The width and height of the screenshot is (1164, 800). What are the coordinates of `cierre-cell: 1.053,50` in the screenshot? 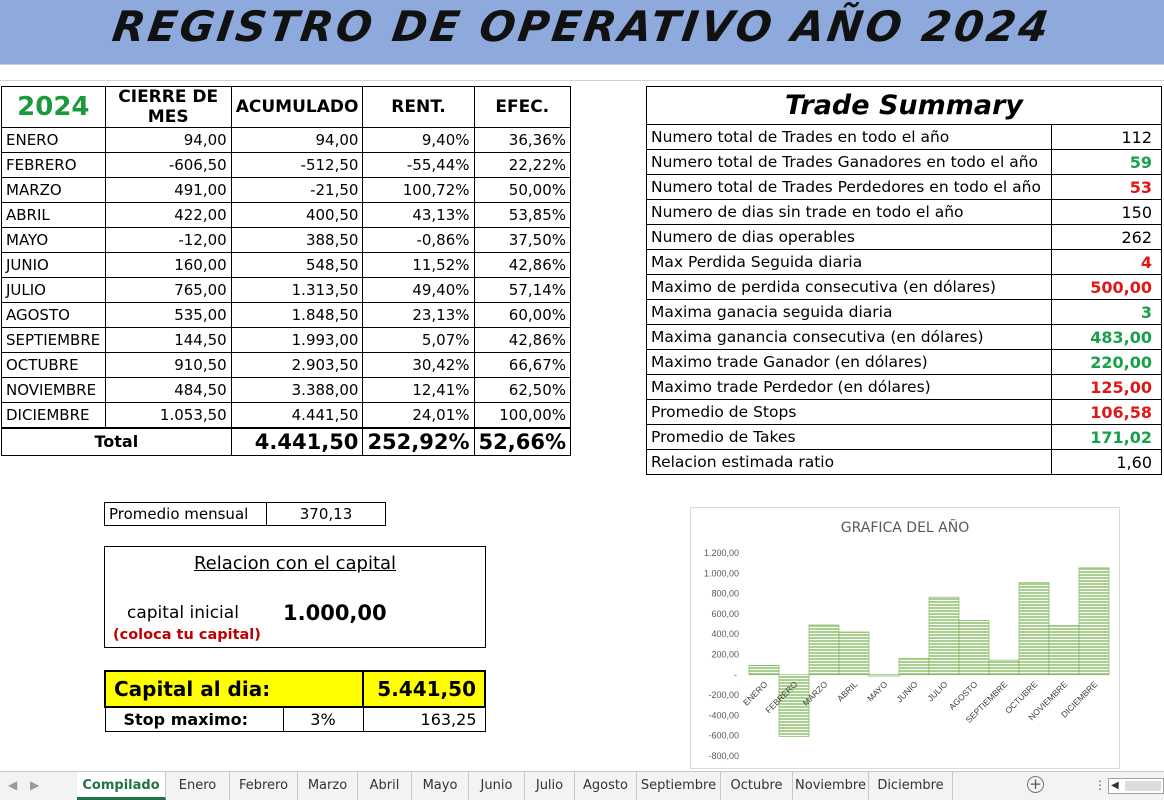 It's located at (168, 415).